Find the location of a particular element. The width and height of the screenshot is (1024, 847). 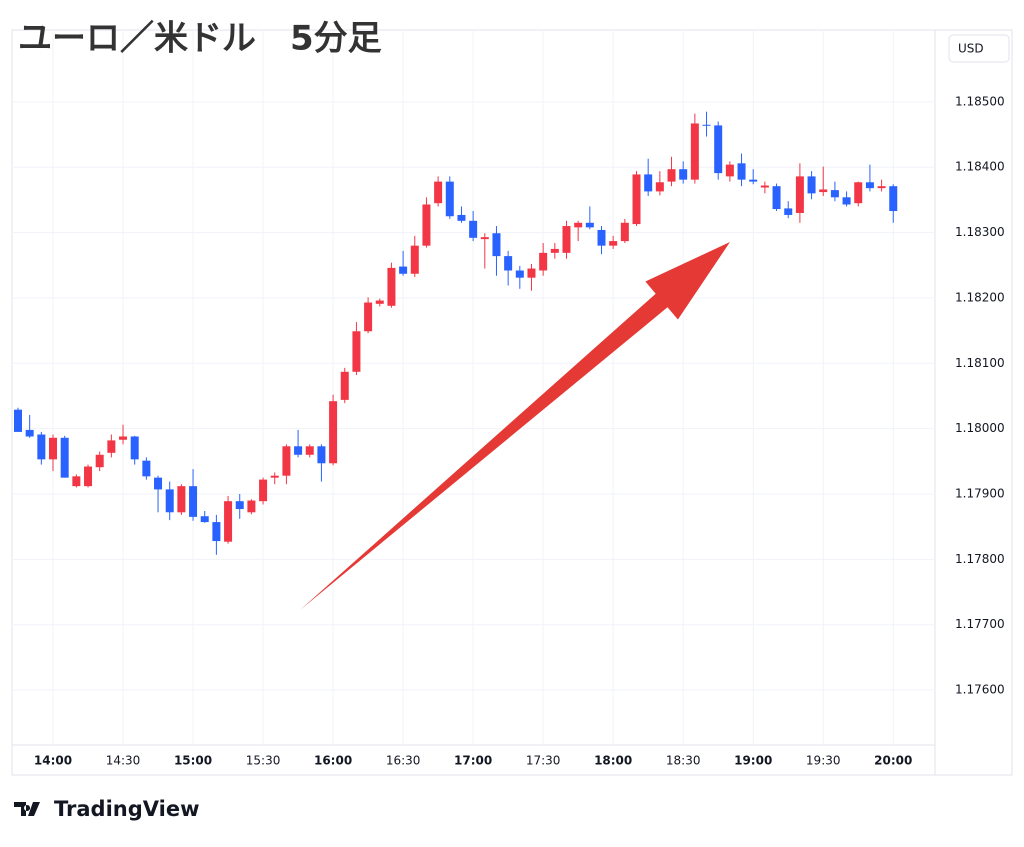

x-tick-label: 16:30 is located at coordinates (403, 761).